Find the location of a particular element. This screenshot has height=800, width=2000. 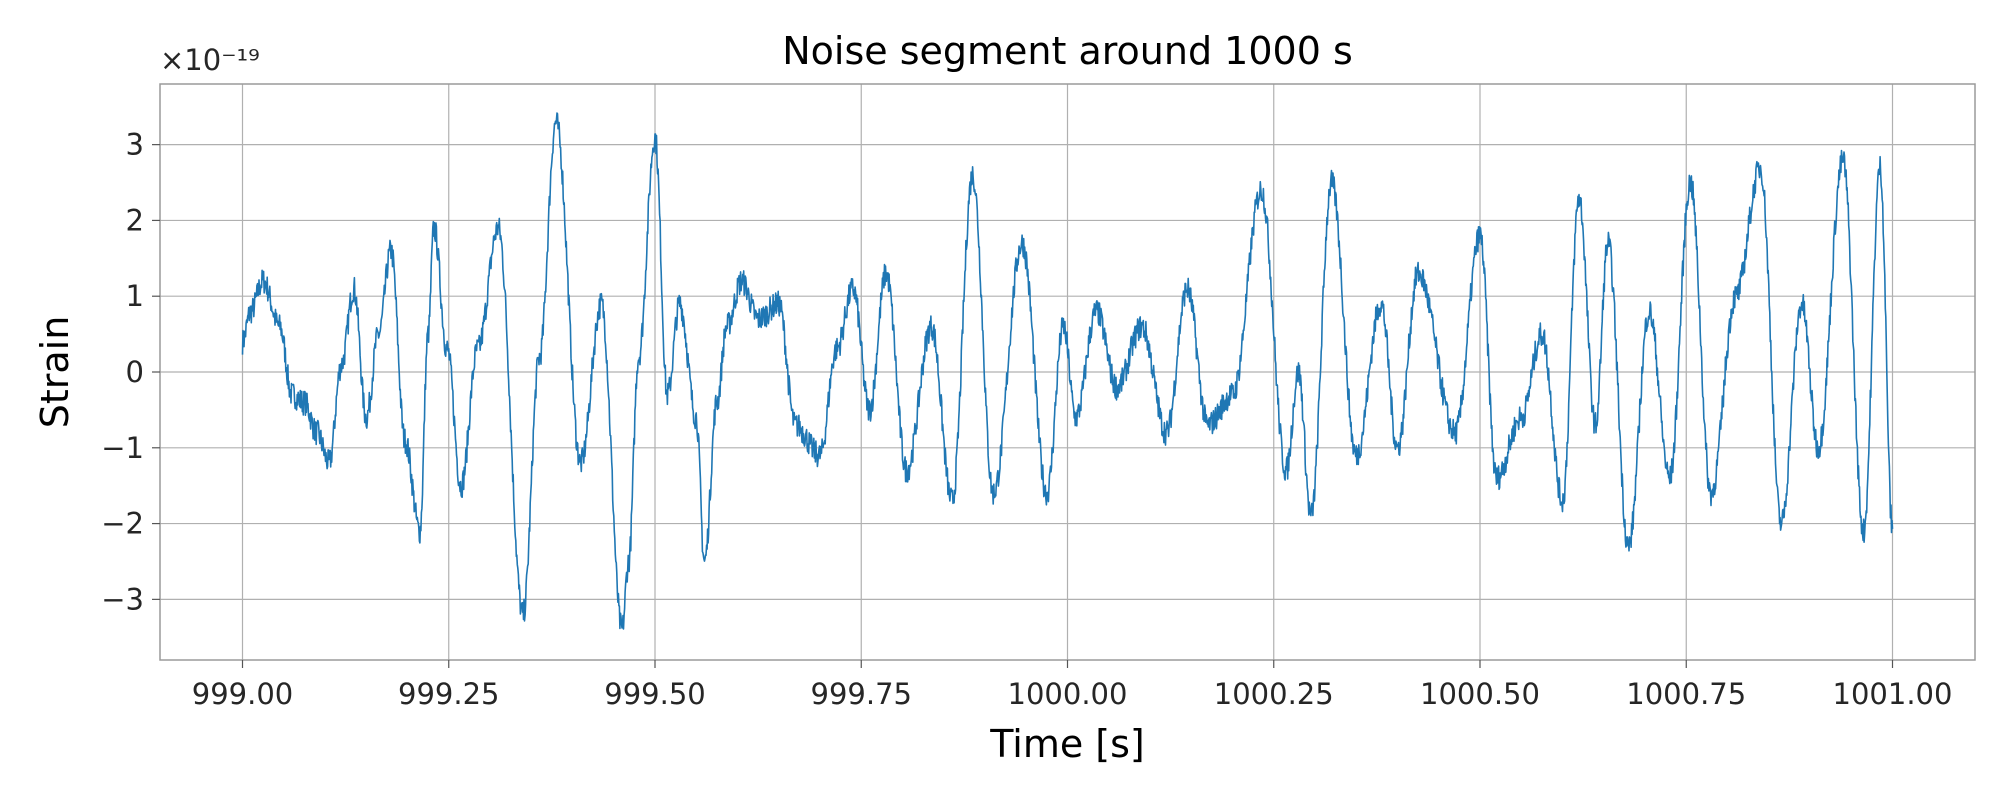

y-axis-label: Strain is located at coordinates (55, 372).